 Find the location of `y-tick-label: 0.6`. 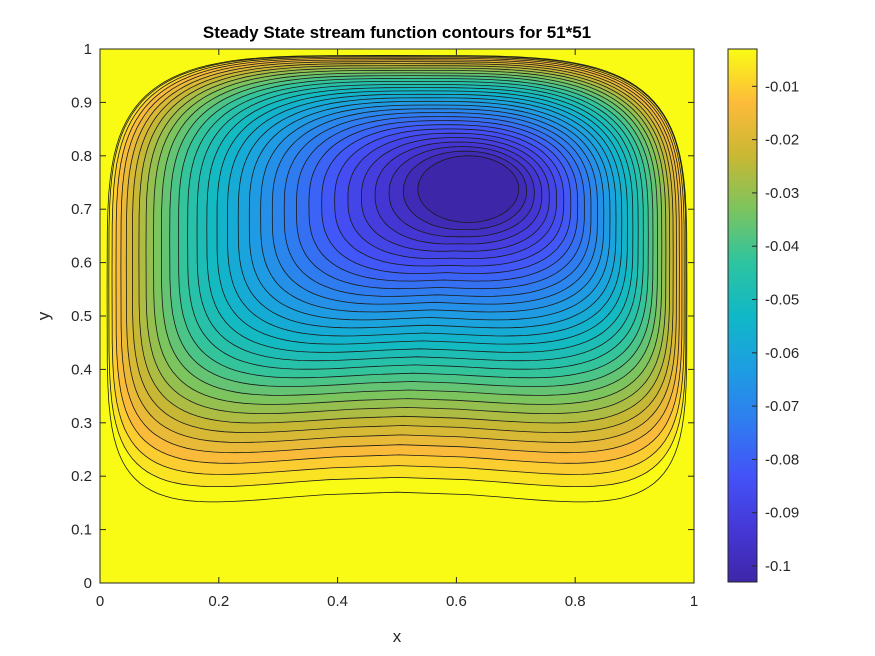

y-tick-label: 0.6 is located at coordinates (81, 263).